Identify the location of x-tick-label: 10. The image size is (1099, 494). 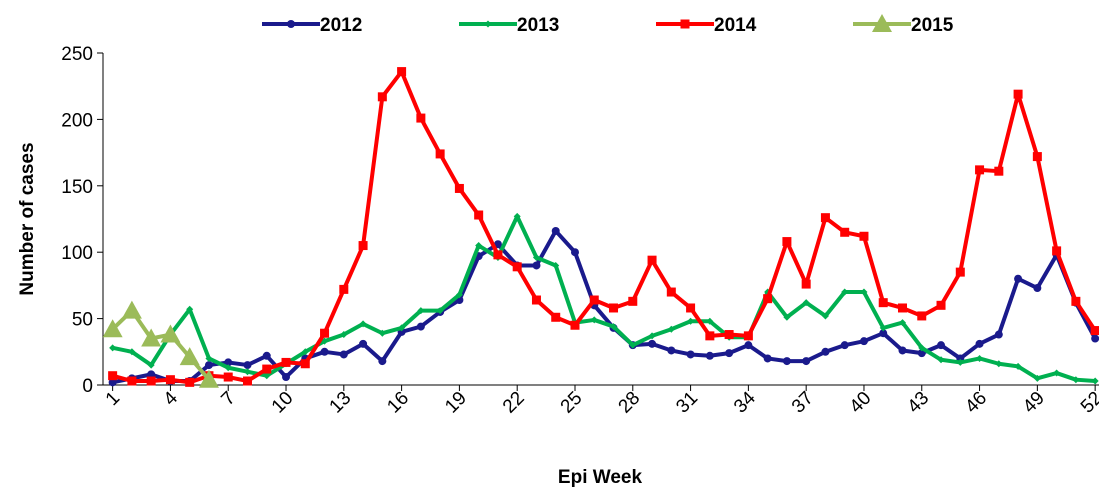
(283, 403).